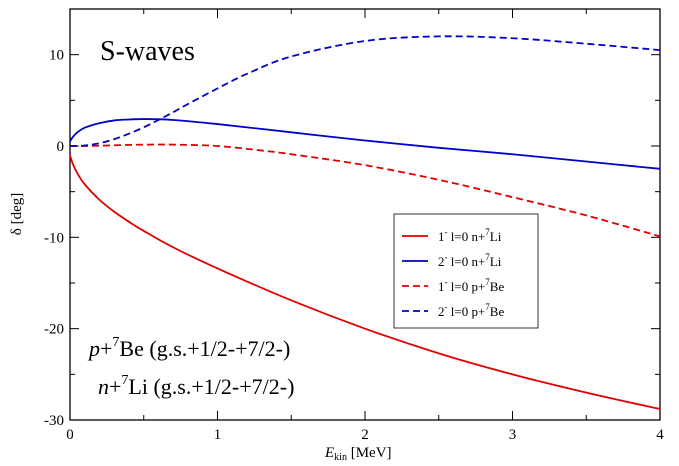 Image resolution: width=679 pixels, height=466 pixels. I want to click on legend-label-1: 1- l=0 n+7Li, so click(470, 235).